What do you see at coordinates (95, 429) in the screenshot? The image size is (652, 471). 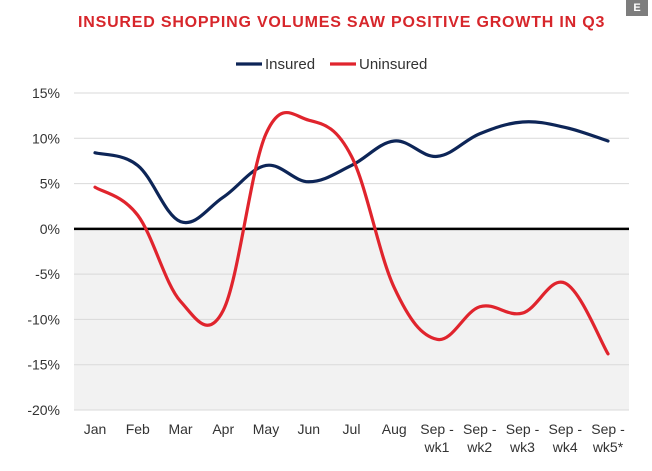 I see `x-tick-label: Jan` at bounding box center [95, 429].